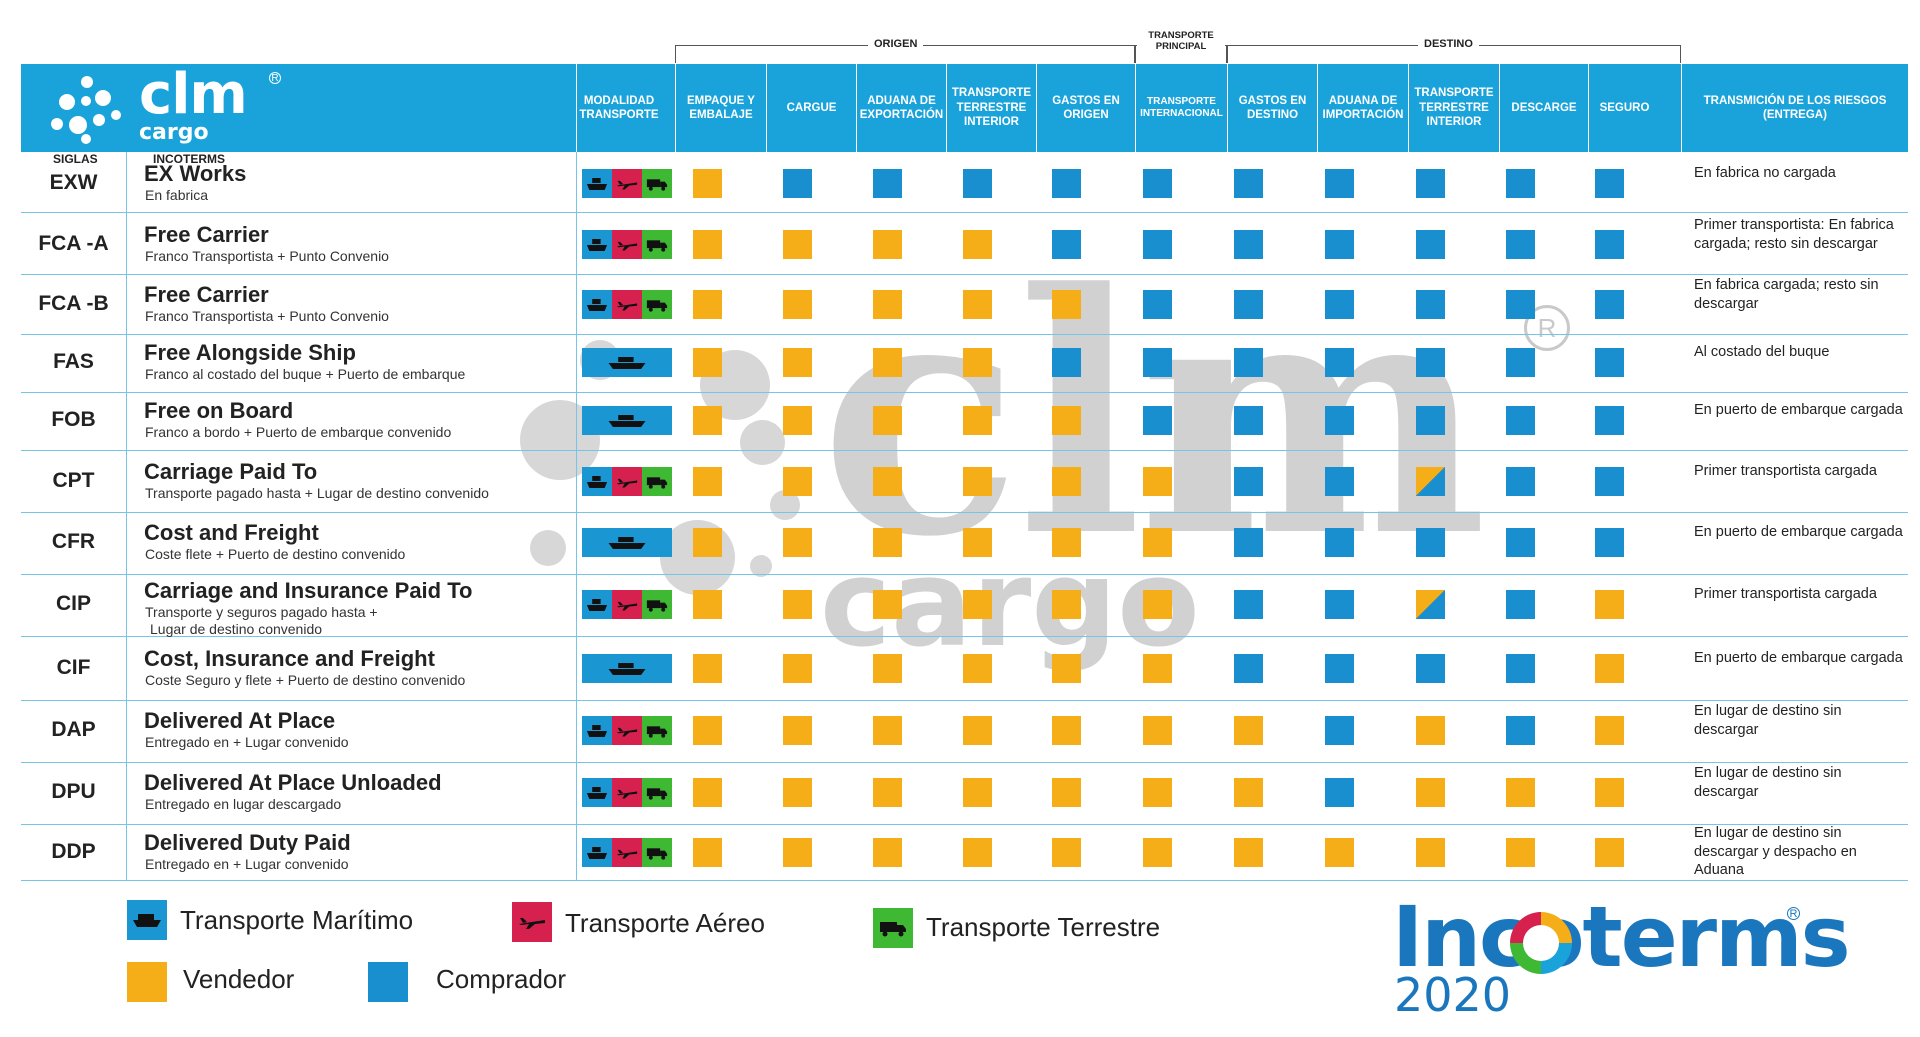 This screenshot has width=1920, height=1037. Describe the element at coordinates (247, 842) in the screenshot. I see `incoterm-title: Delivered Duty Paid` at that location.